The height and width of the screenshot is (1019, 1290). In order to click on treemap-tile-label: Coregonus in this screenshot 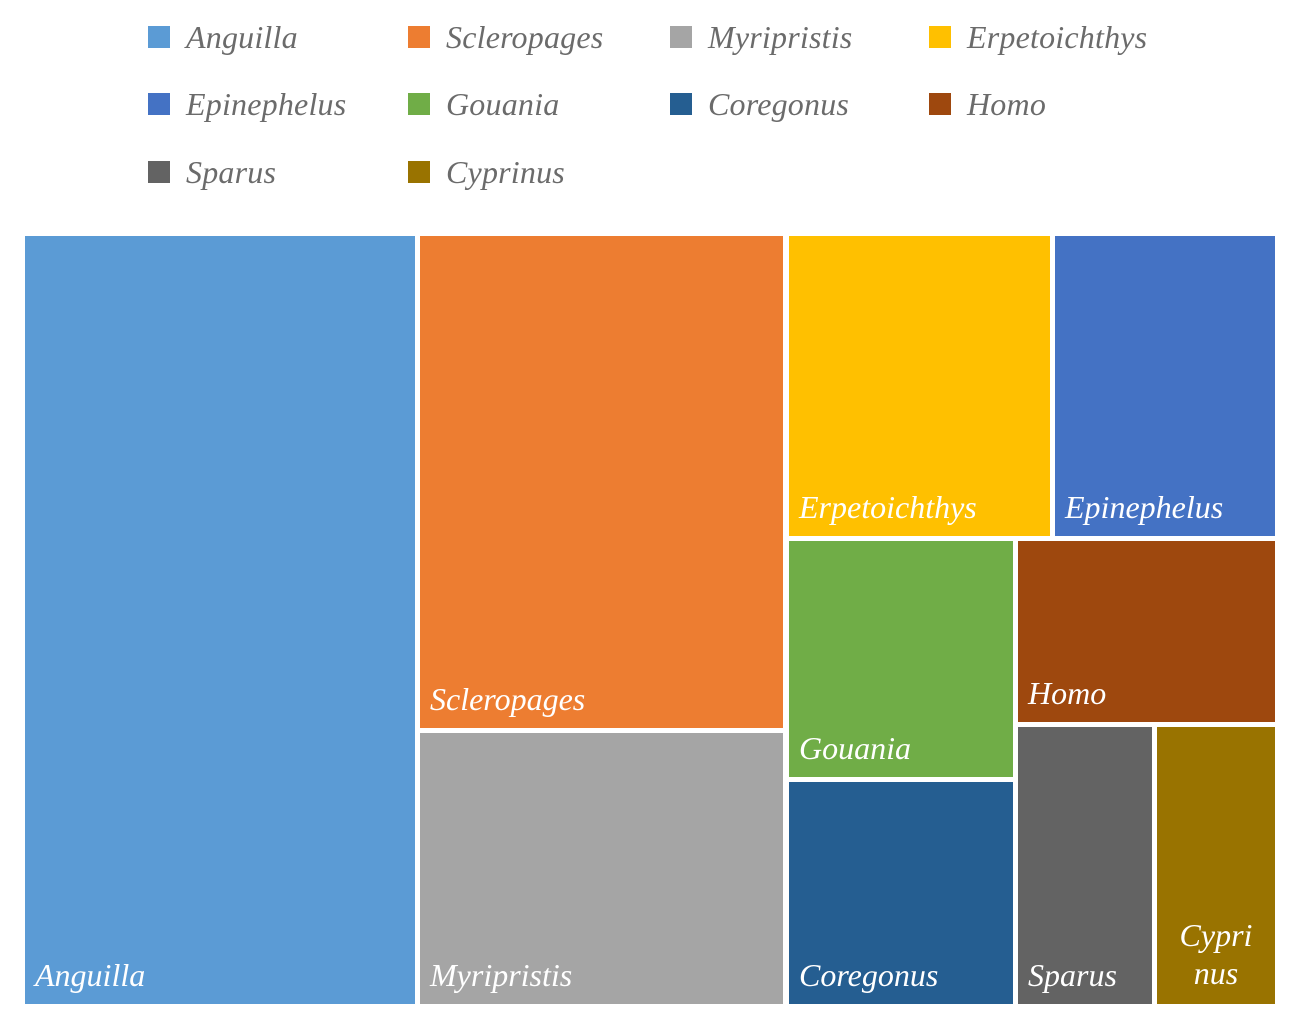, I will do `click(869, 975)`.